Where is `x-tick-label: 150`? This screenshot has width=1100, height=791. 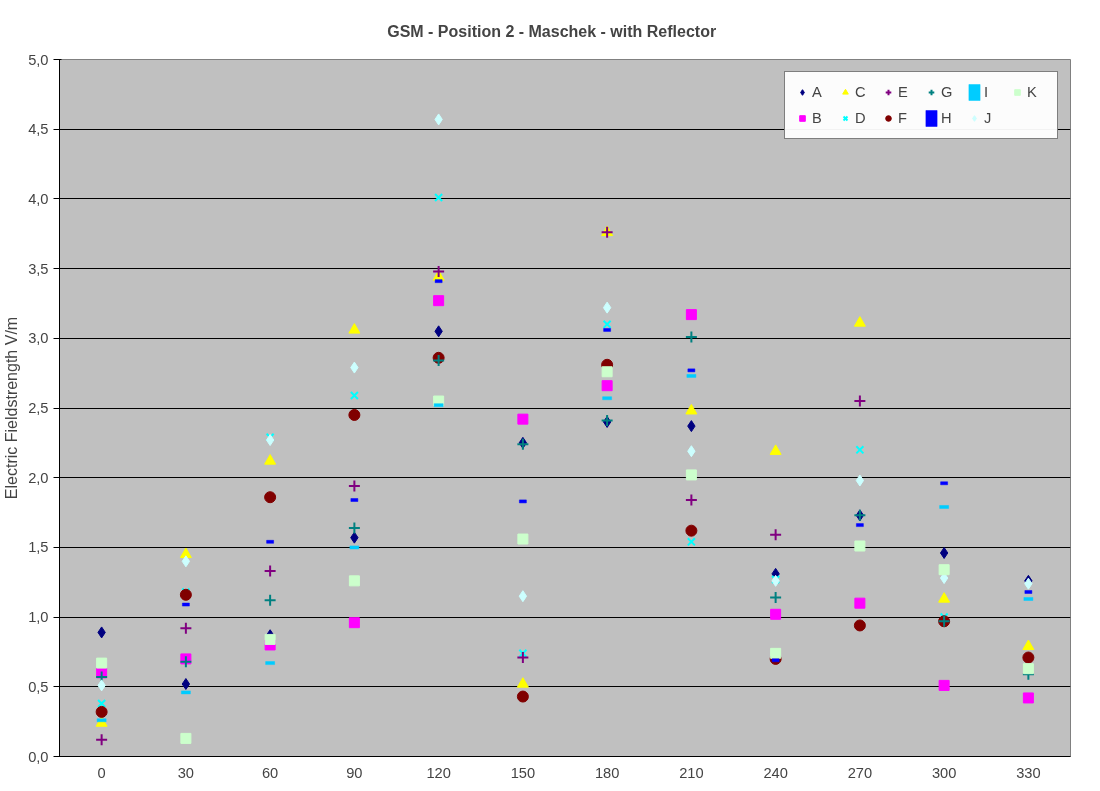 x-tick-label: 150 is located at coordinates (523, 772).